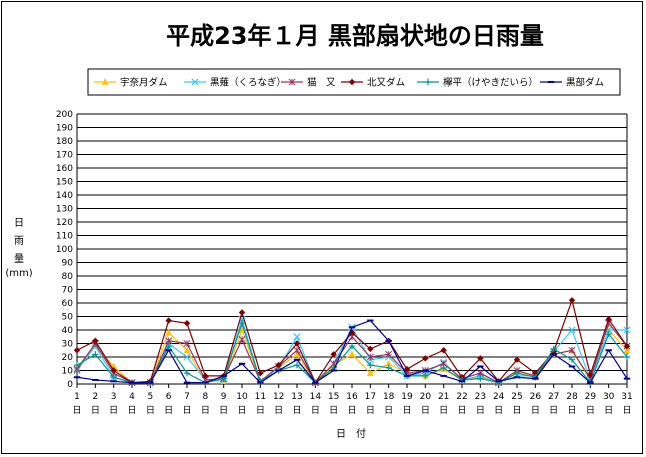 This screenshot has width=646, height=457. What do you see at coordinates (386, 83) in the screenshot?
I see `legend-label: 北又ダム` at bounding box center [386, 83].